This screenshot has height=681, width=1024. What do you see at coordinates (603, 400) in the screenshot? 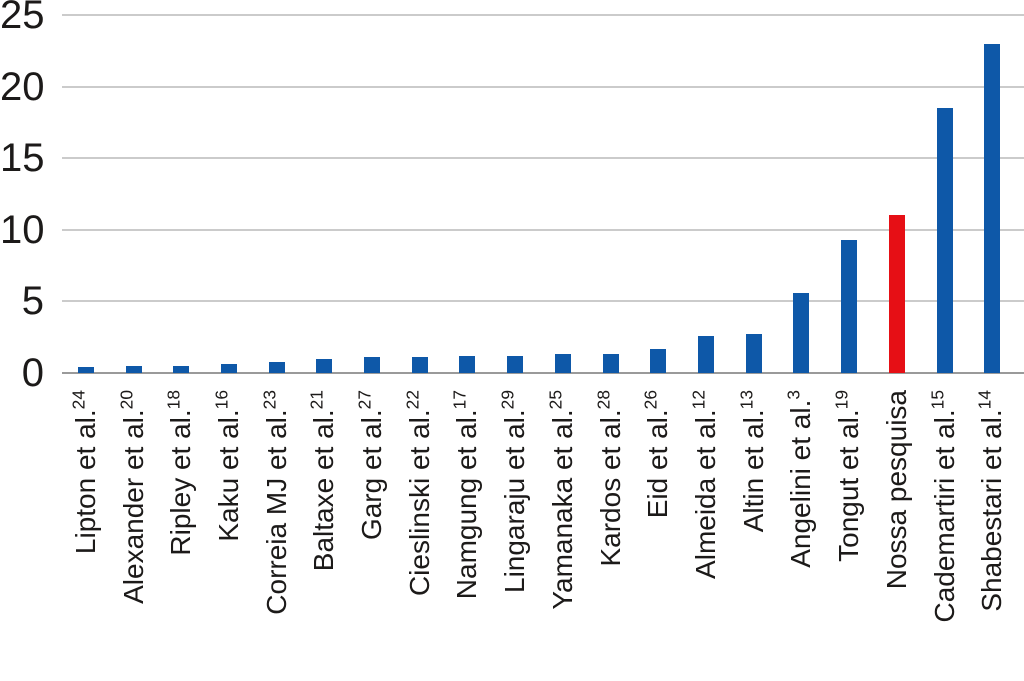
I see `reference-superscript: 28` at bounding box center [603, 400].